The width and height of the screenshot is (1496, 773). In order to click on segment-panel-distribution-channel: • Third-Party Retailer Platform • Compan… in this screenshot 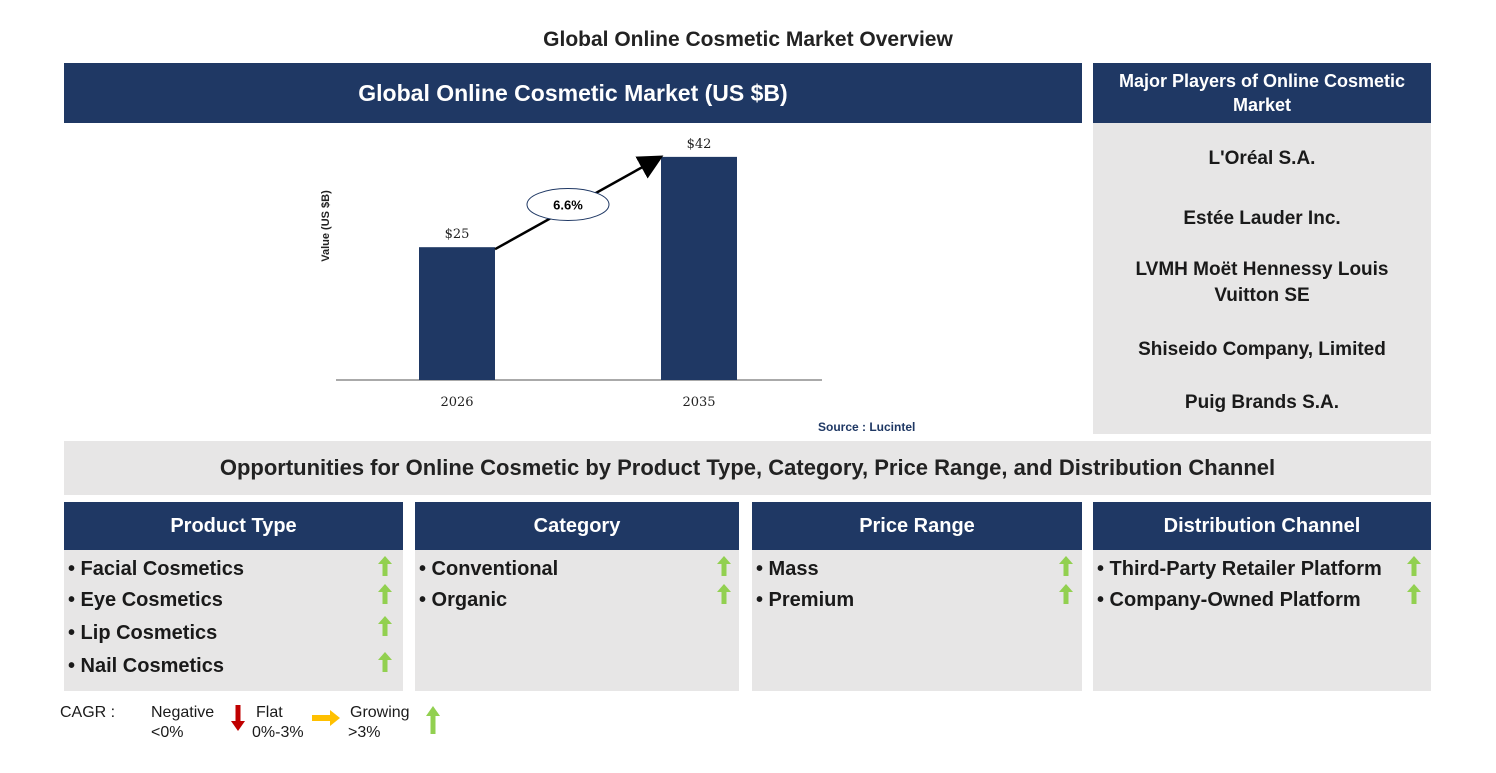, I will do `click(1262, 620)`.